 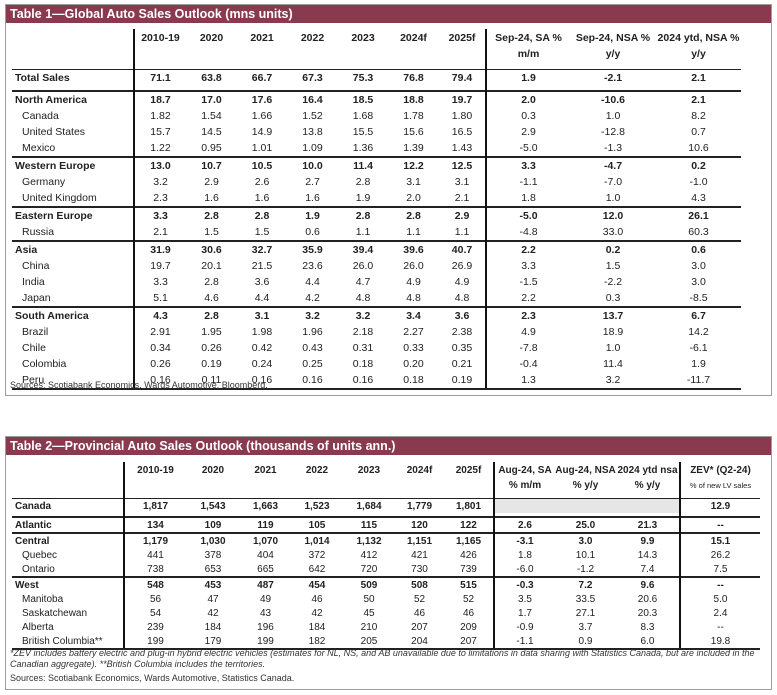 I want to click on column-header: 2024f, so click(x=419, y=470).